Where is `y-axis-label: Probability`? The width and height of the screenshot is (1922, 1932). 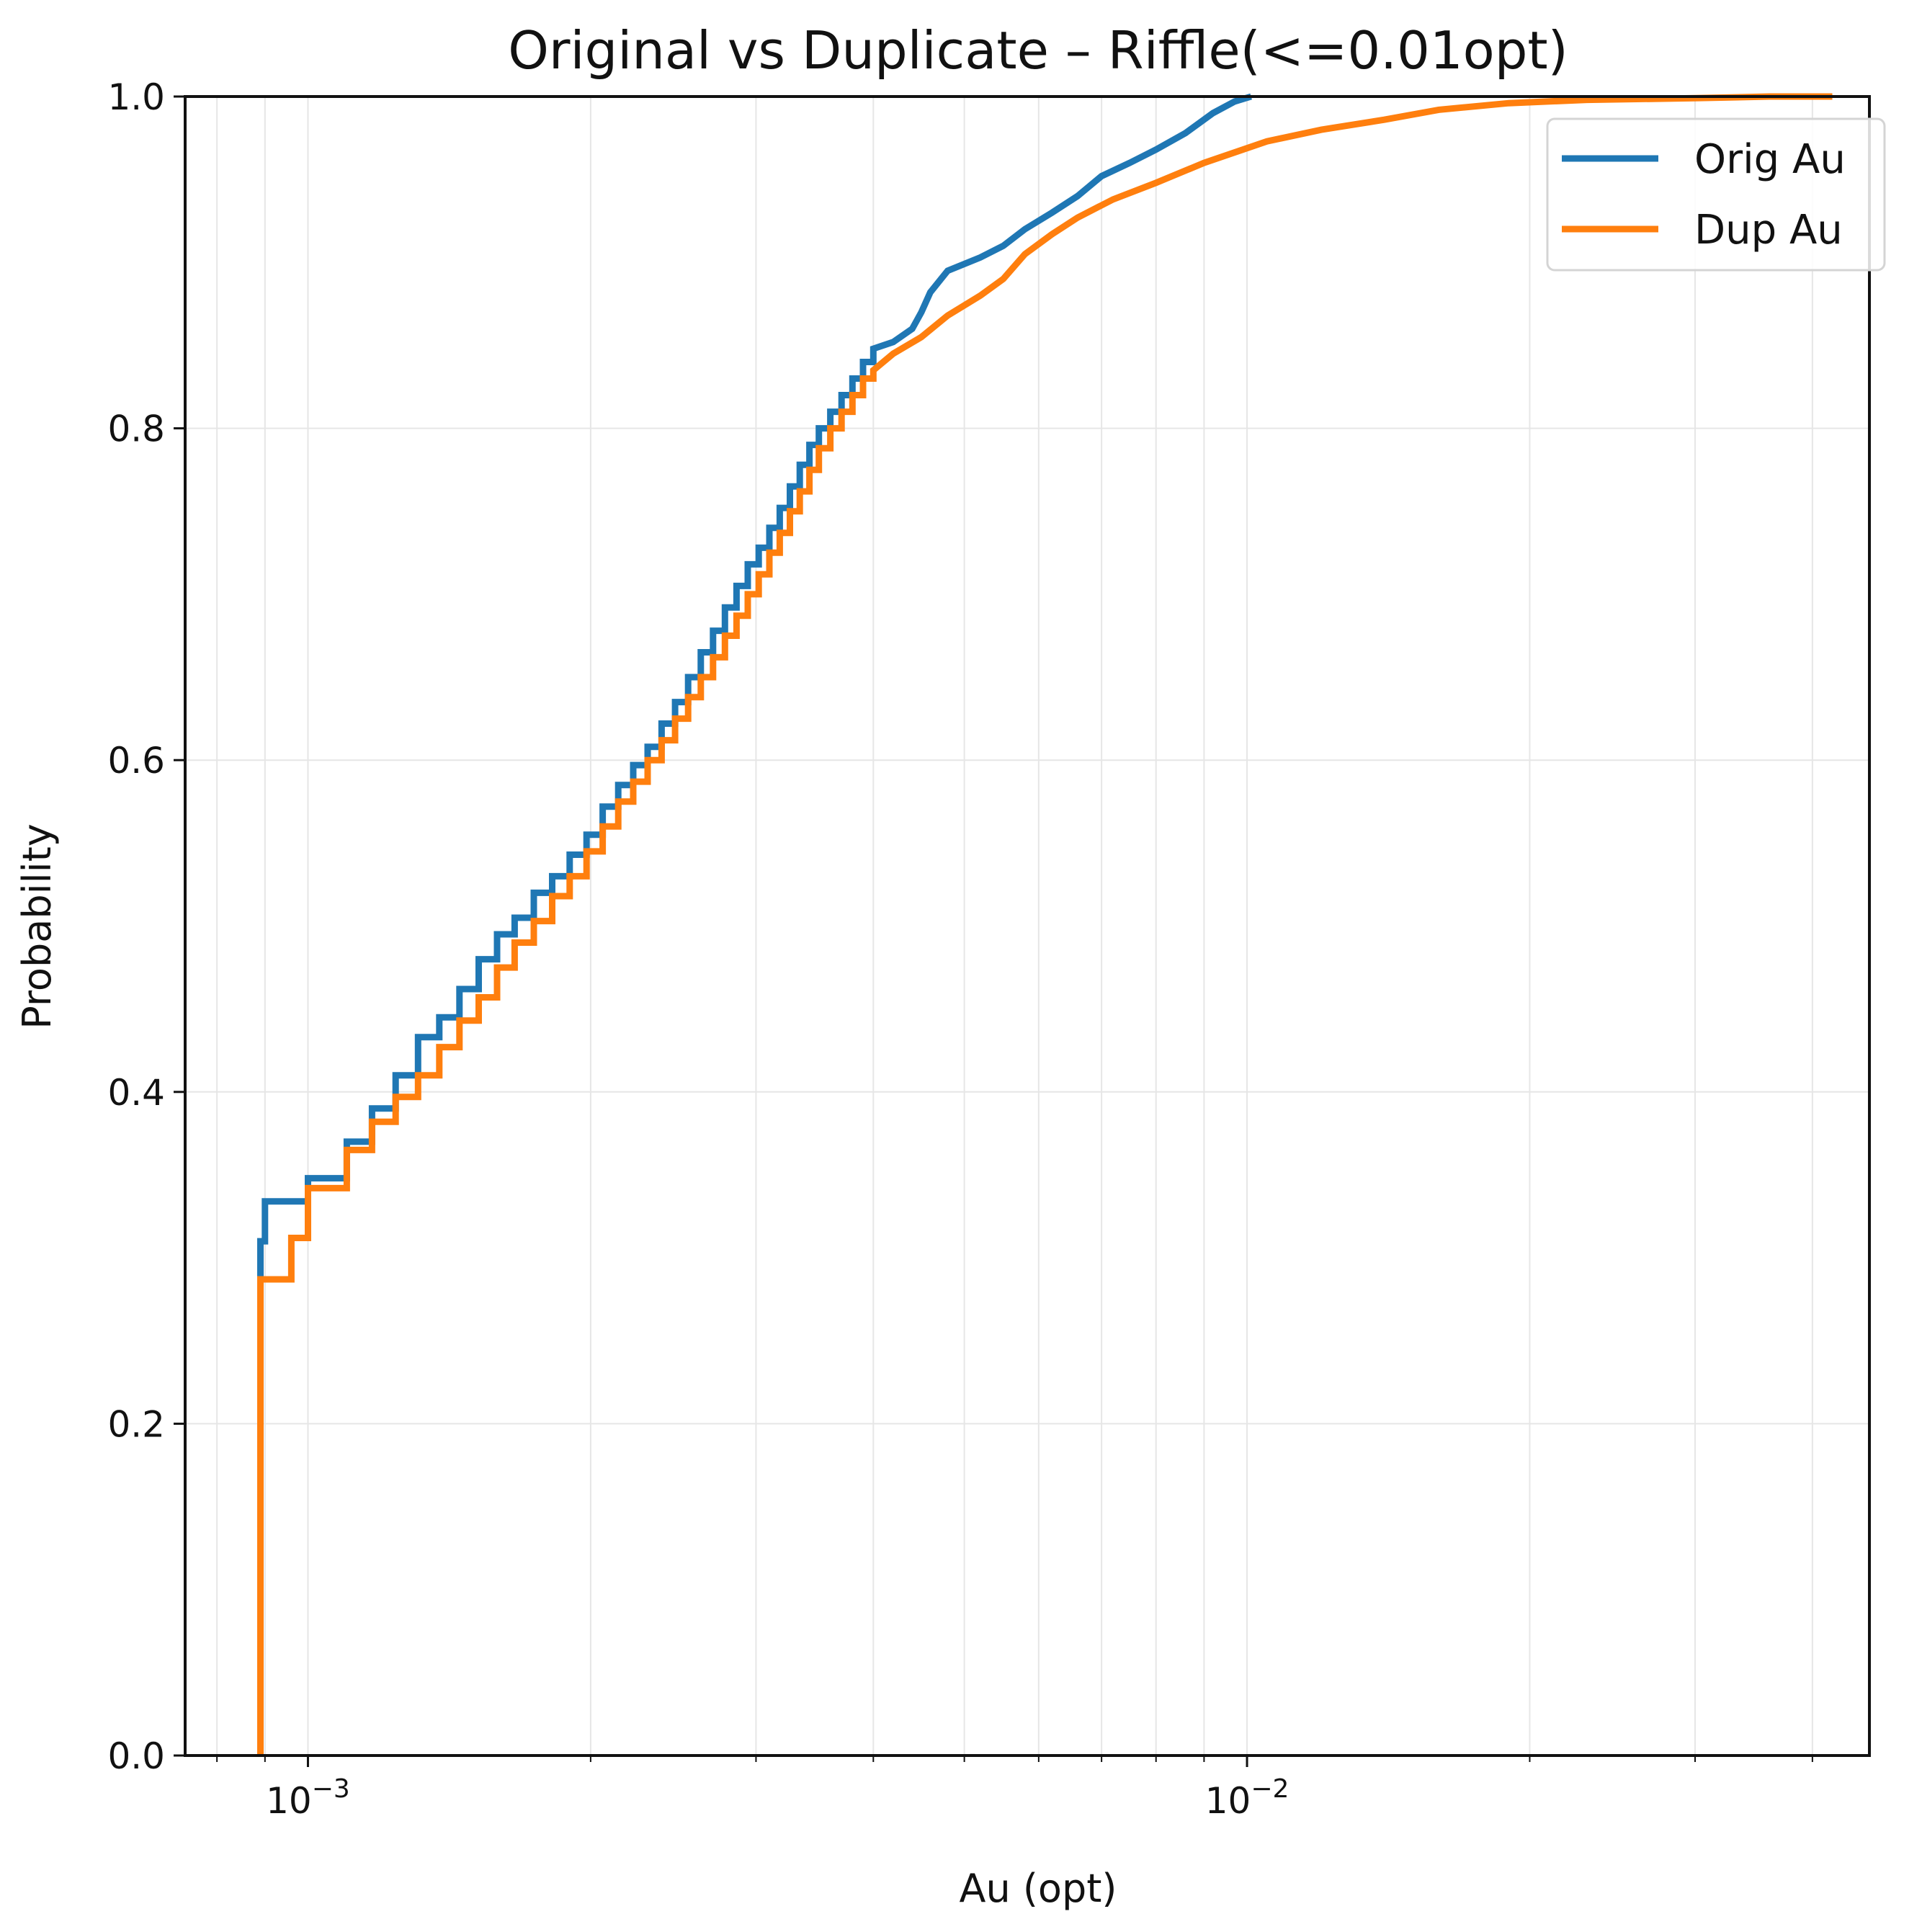
y-axis-label: Probability is located at coordinates (37, 926).